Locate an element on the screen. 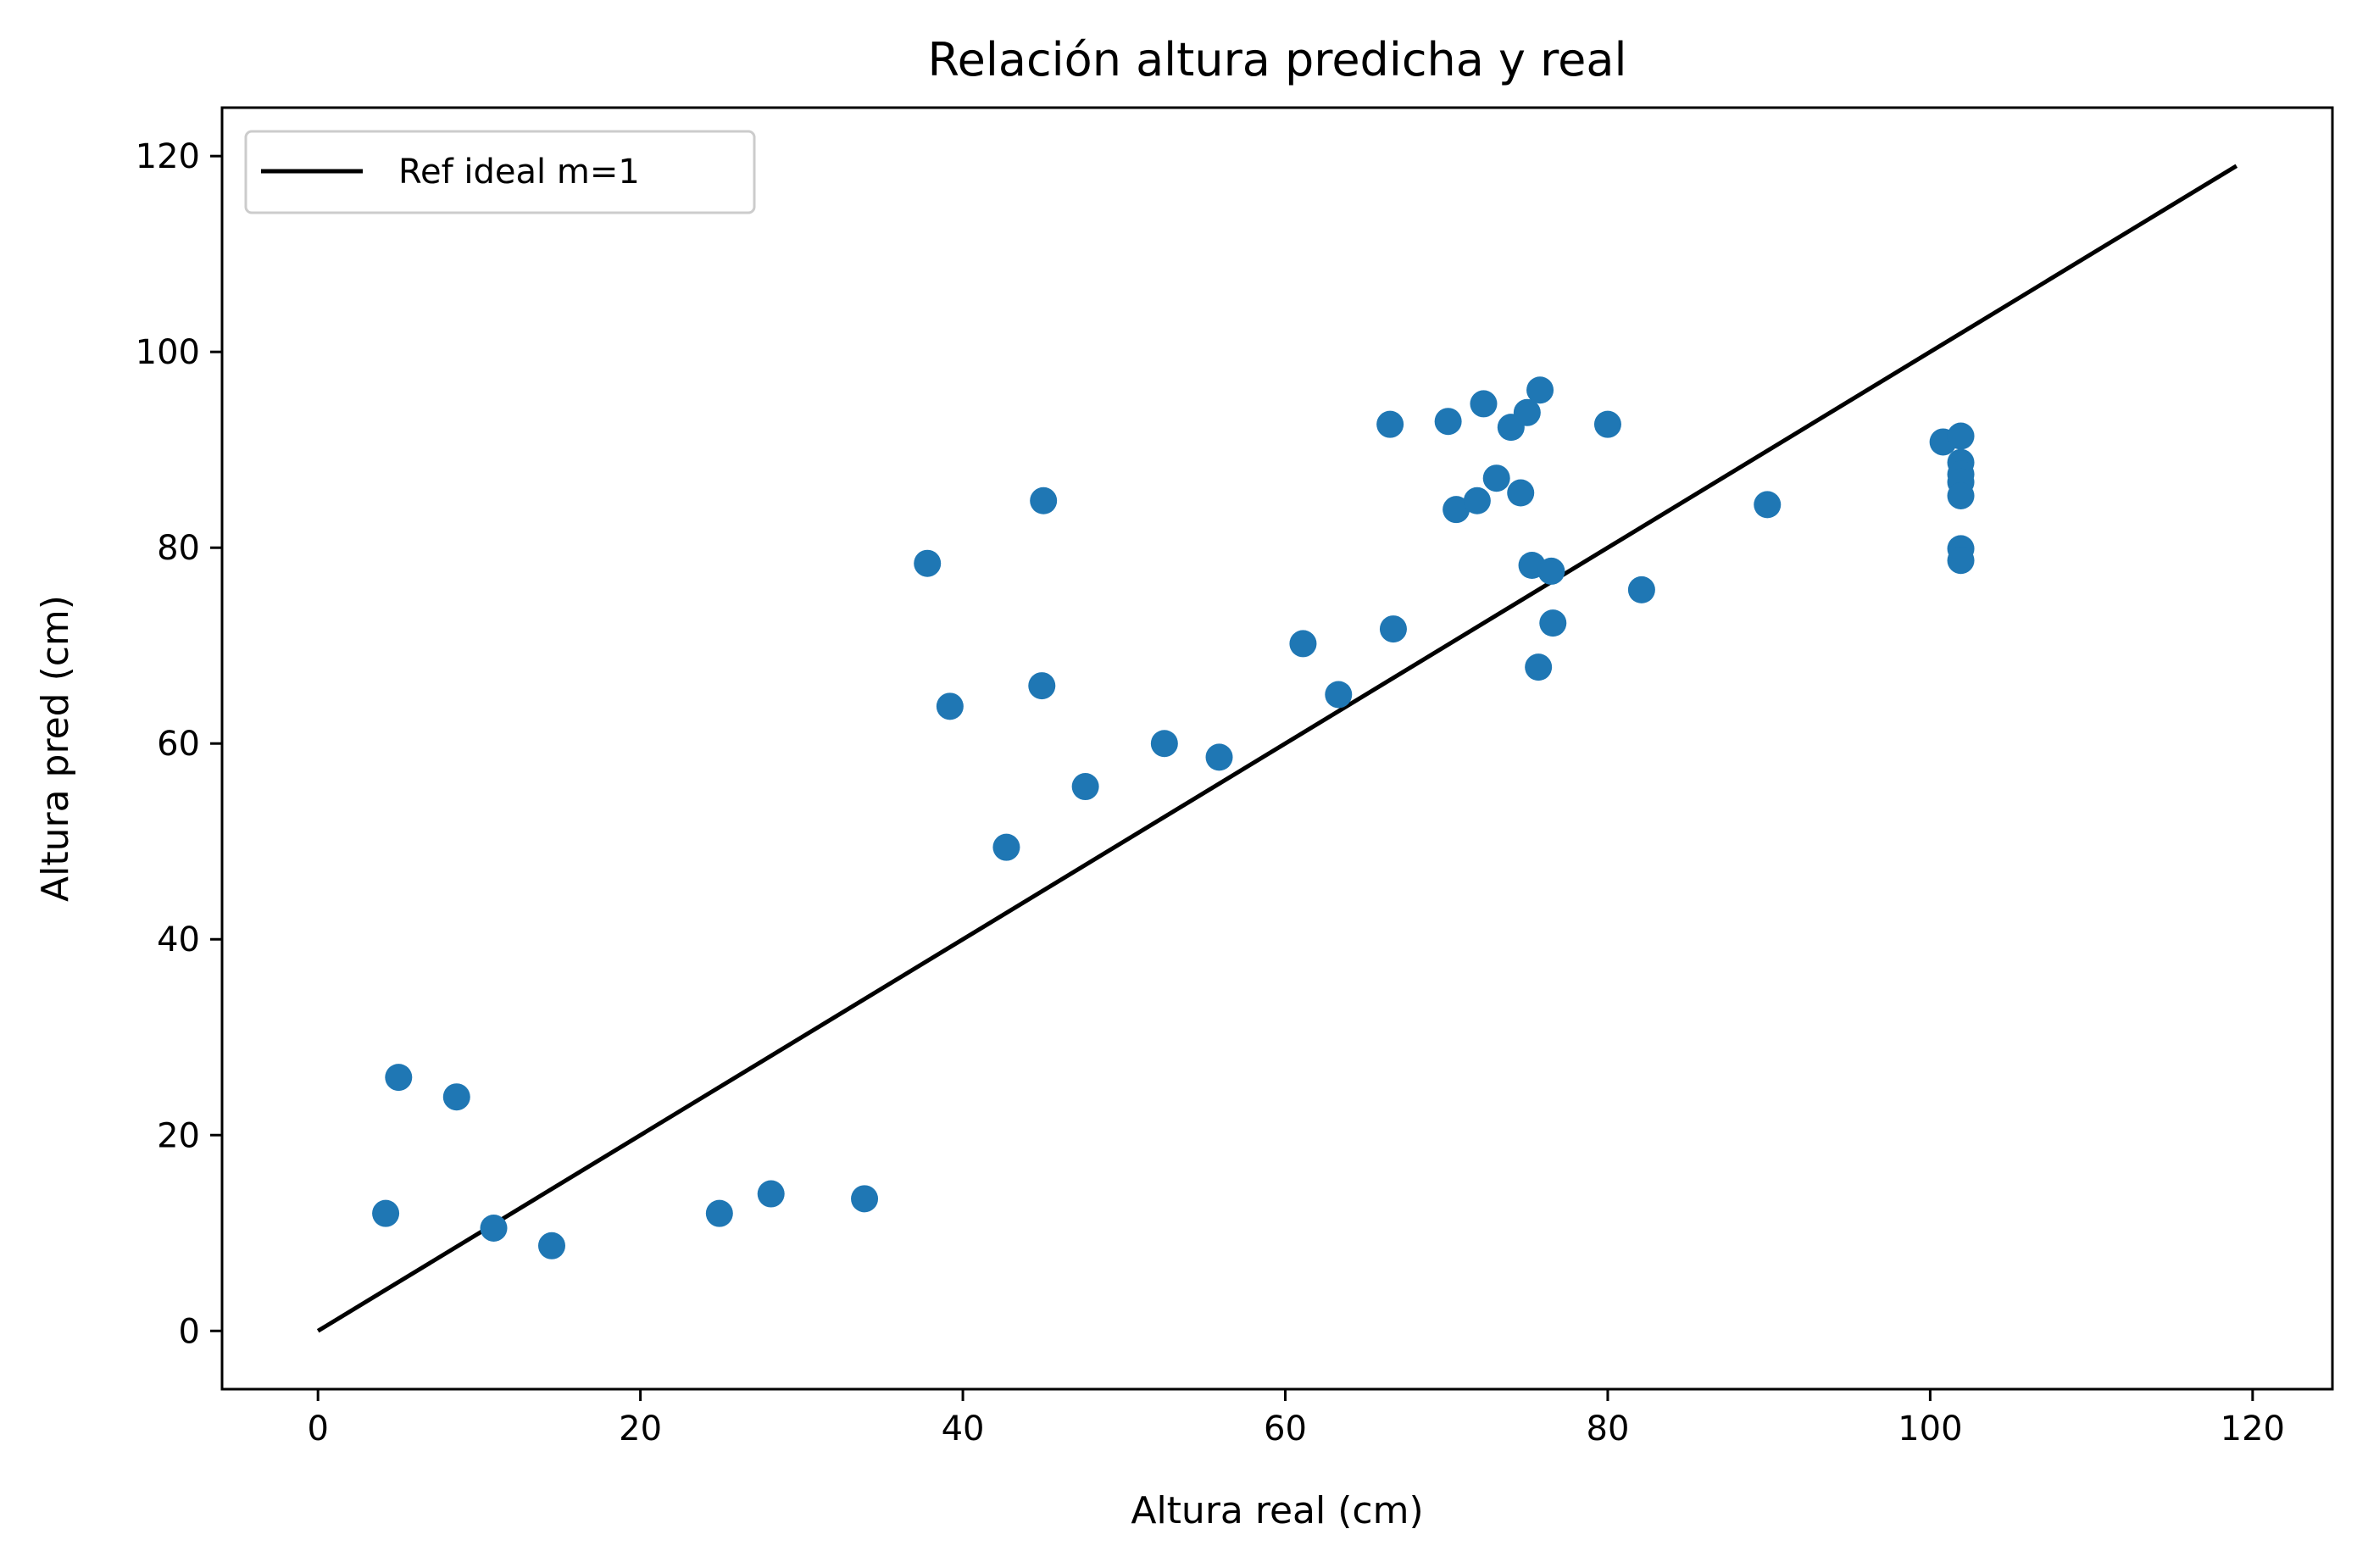 The width and height of the screenshot is (2357, 1568). y-tick-label: 20 is located at coordinates (178, 1135).